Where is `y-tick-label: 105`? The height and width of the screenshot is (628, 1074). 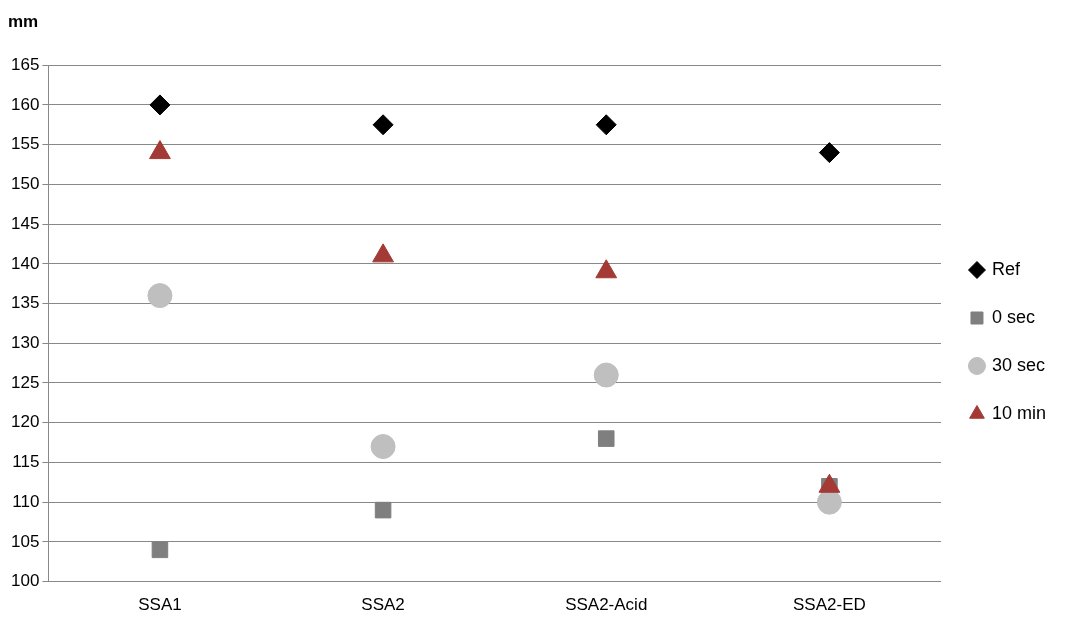
y-tick-label: 105 is located at coordinates (25, 541).